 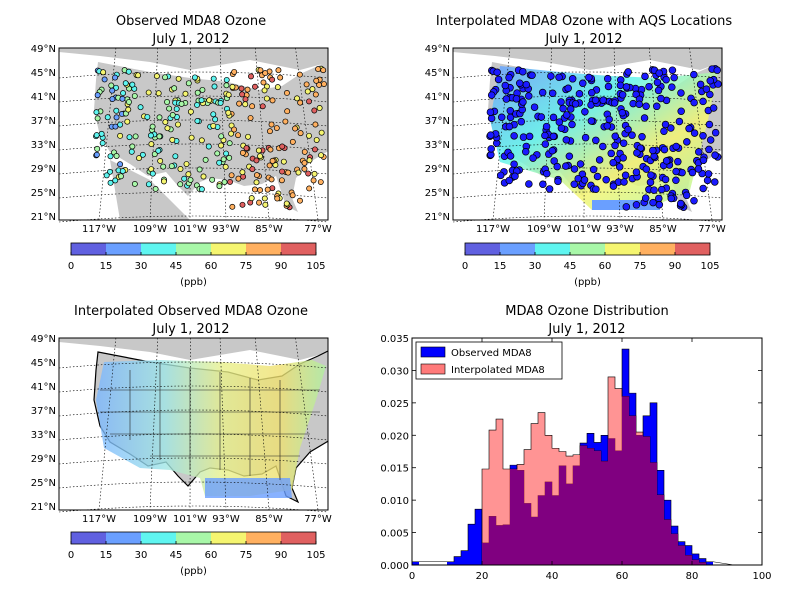 What do you see at coordinates (437, 121) in the screenshot?
I see `latitude-label: 37°N` at bounding box center [437, 121].